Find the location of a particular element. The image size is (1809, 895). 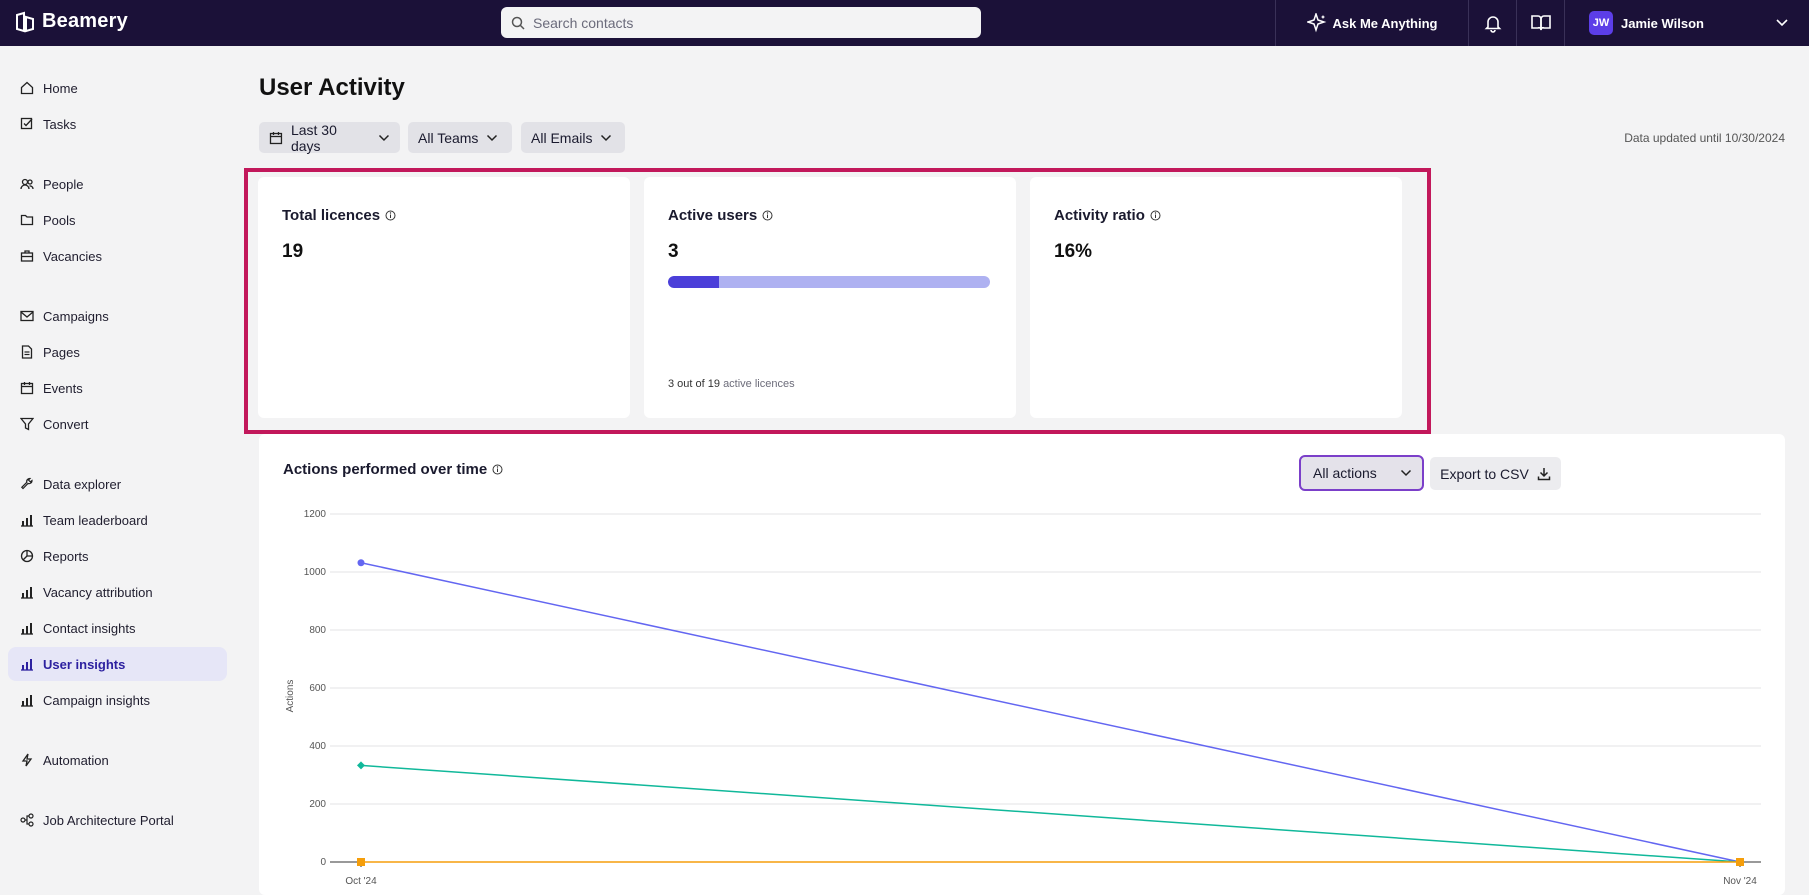

sidebar-item-label: People is located at coordinates (63, 184).